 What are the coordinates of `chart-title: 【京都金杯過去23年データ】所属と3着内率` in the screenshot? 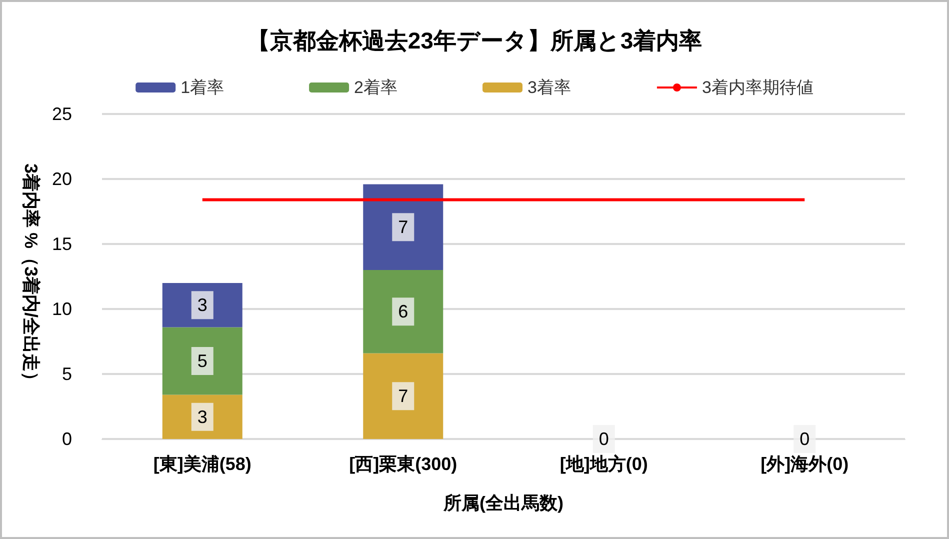 It's located at (474, 41).